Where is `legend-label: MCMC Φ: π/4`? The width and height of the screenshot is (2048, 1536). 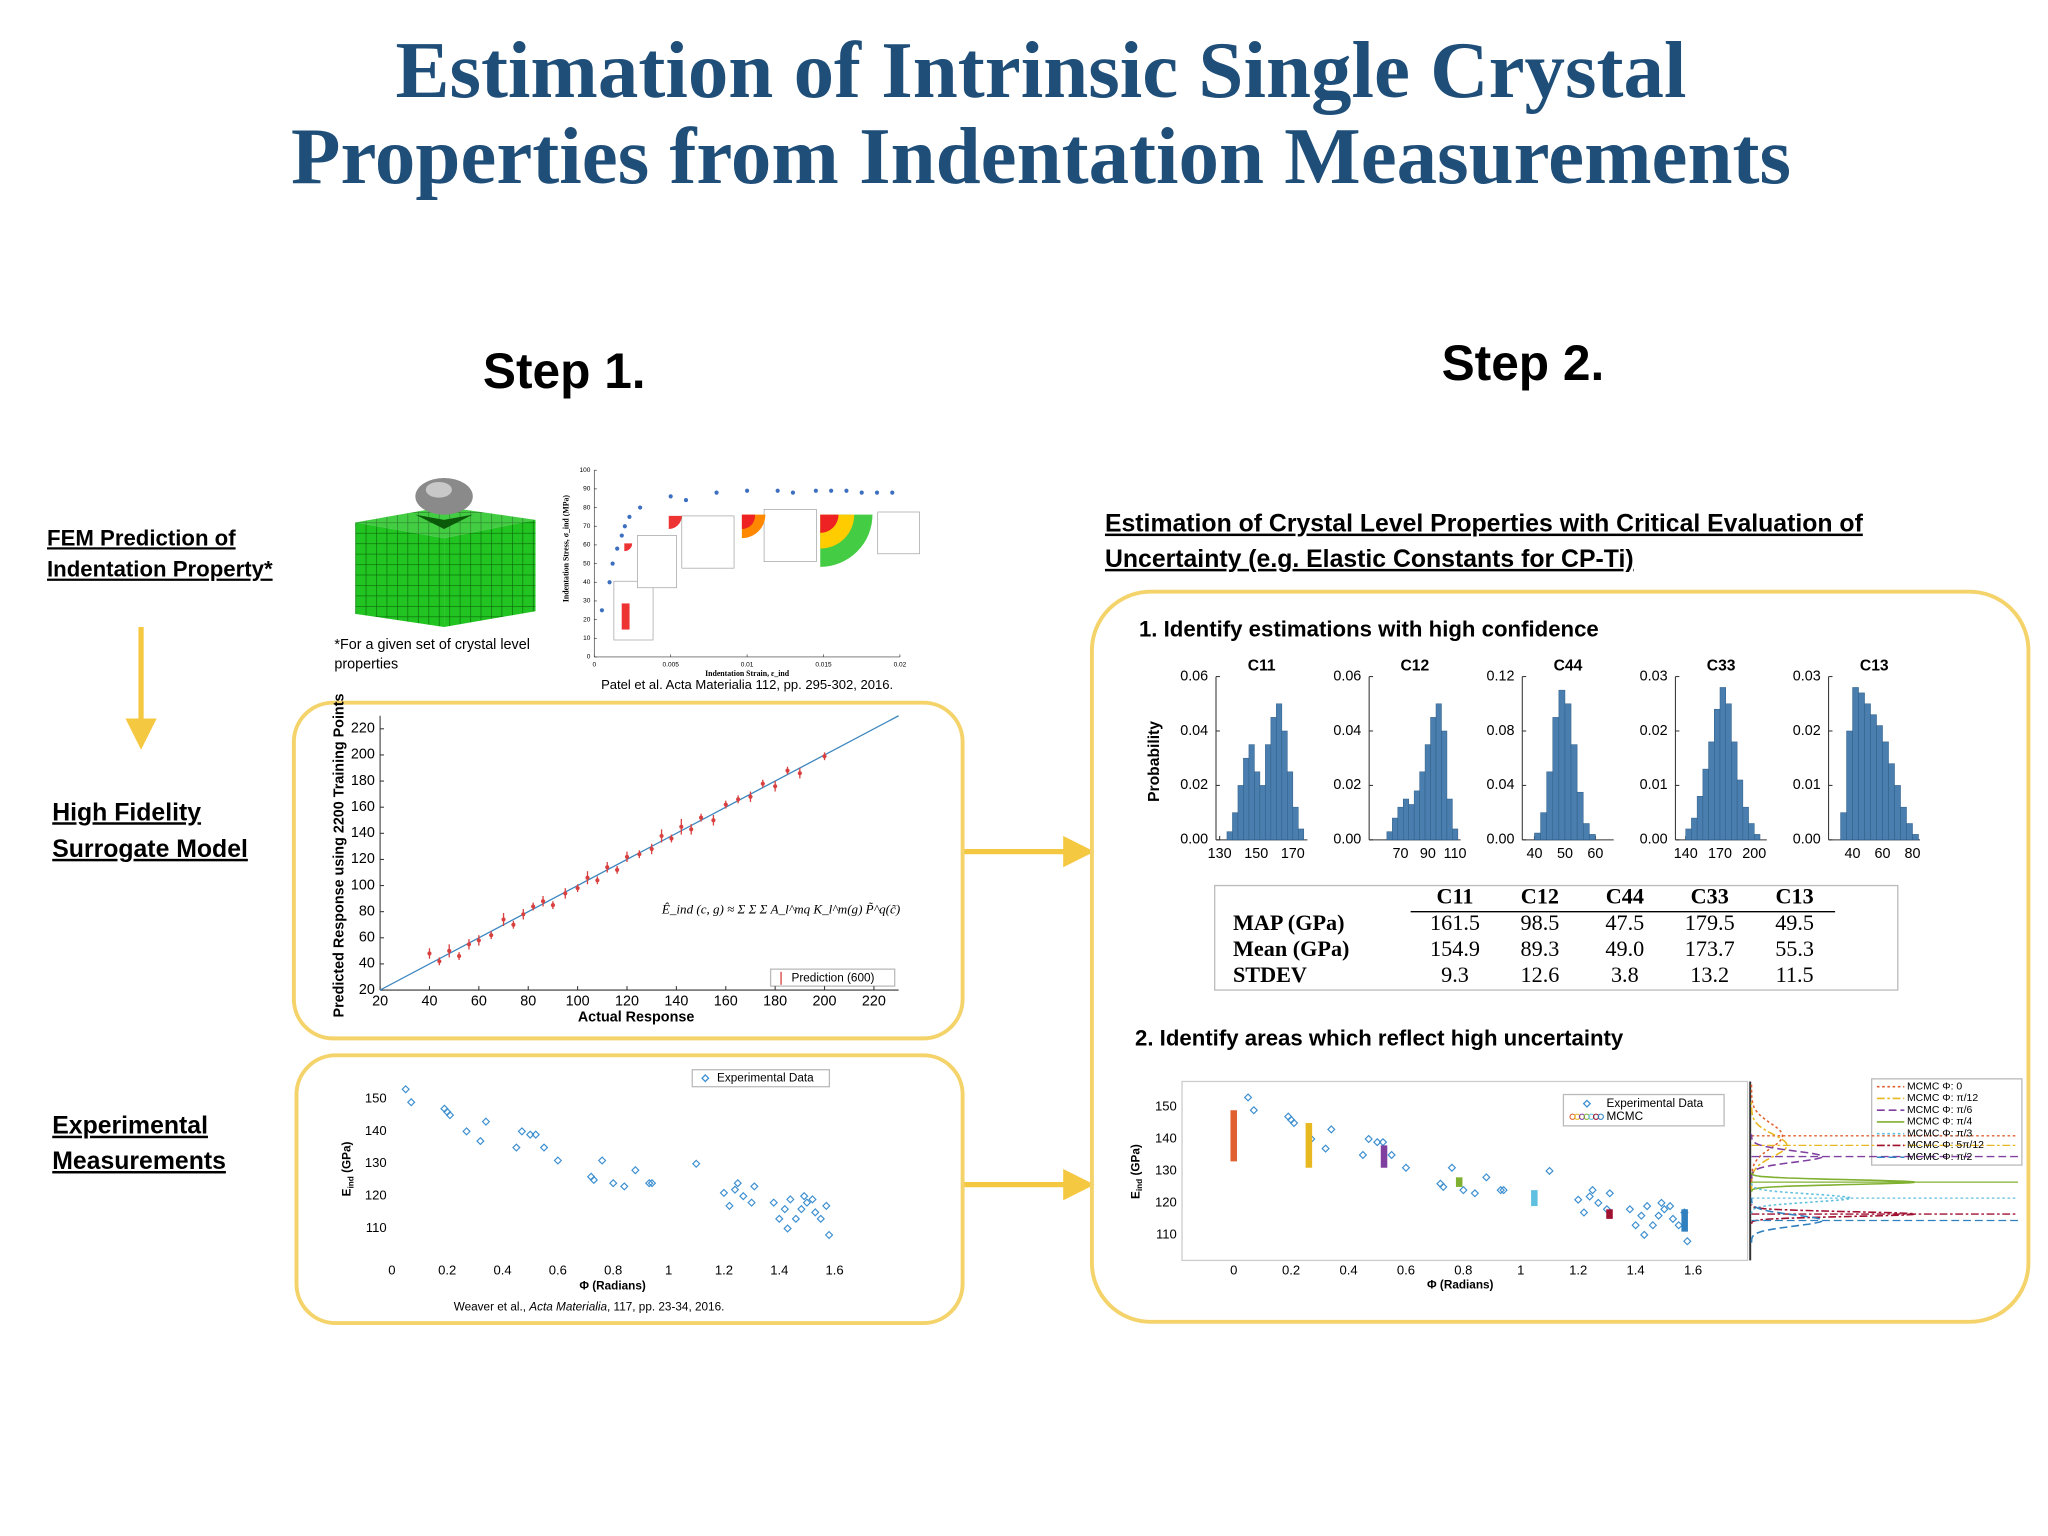 legend-label: MCMC Φ: π/4 is located at coordinates (1940, 1122).